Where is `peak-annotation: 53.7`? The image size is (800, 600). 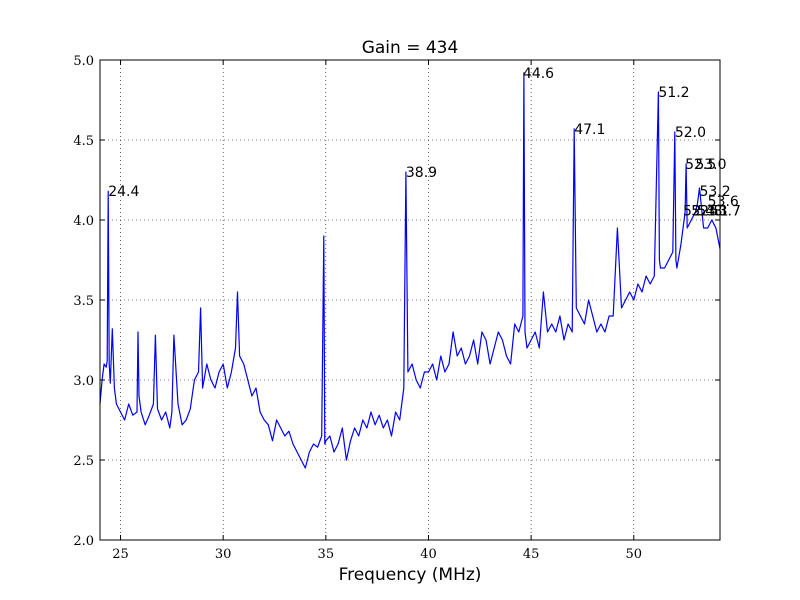
peak-annotation: 53.7 is located at coordinates (725, 211).